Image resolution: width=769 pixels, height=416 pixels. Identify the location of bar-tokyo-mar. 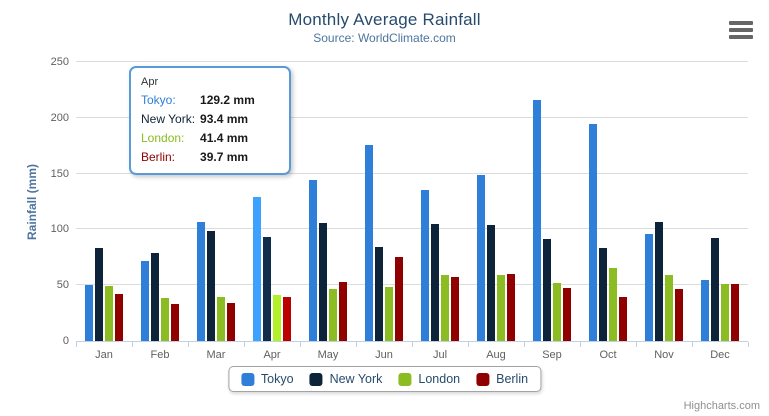
(201, 281).